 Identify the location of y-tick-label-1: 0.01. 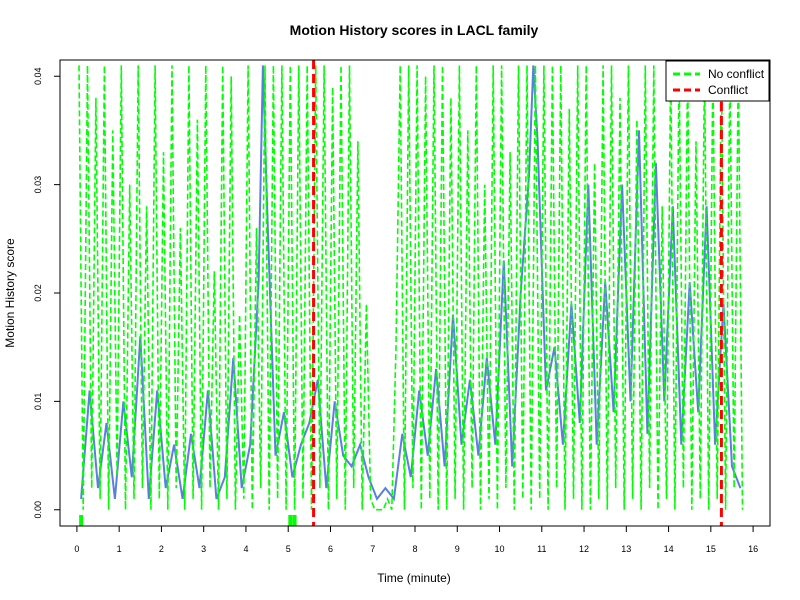
(38, 402).